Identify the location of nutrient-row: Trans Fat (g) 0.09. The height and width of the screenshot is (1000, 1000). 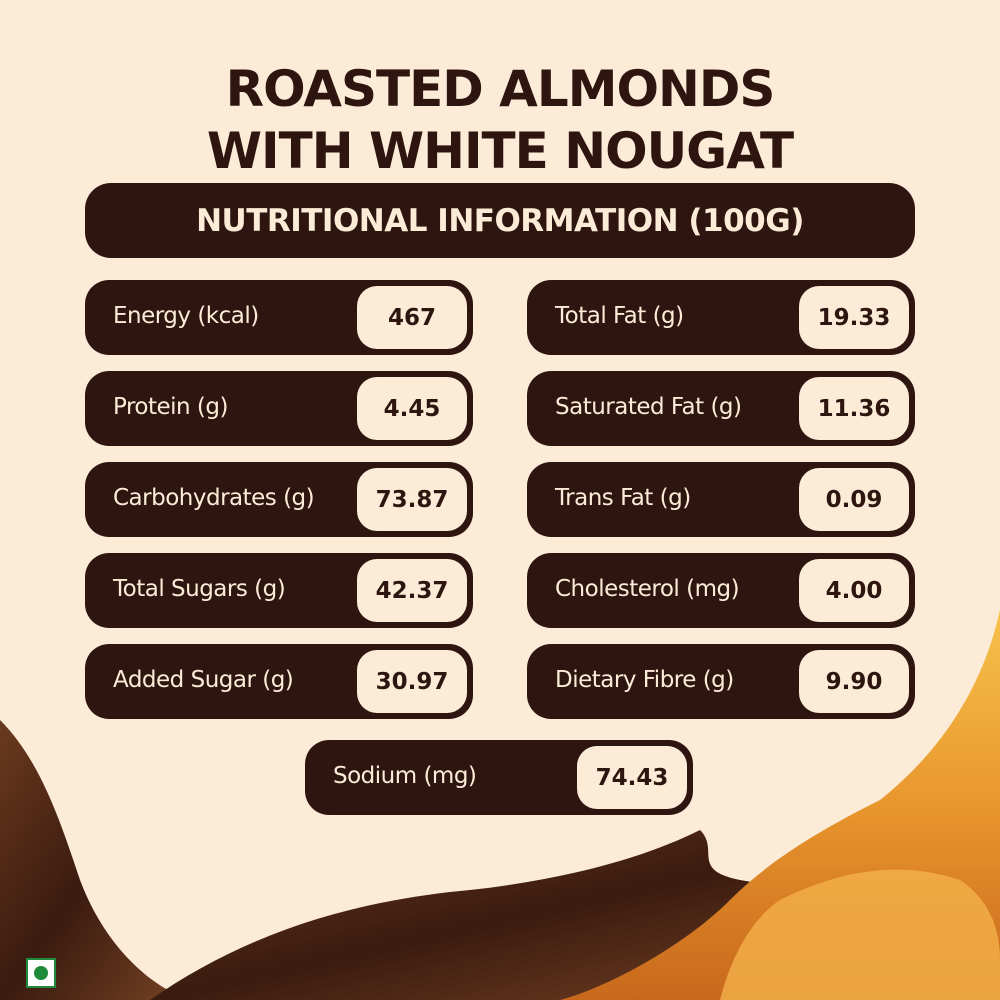
(721, 499).